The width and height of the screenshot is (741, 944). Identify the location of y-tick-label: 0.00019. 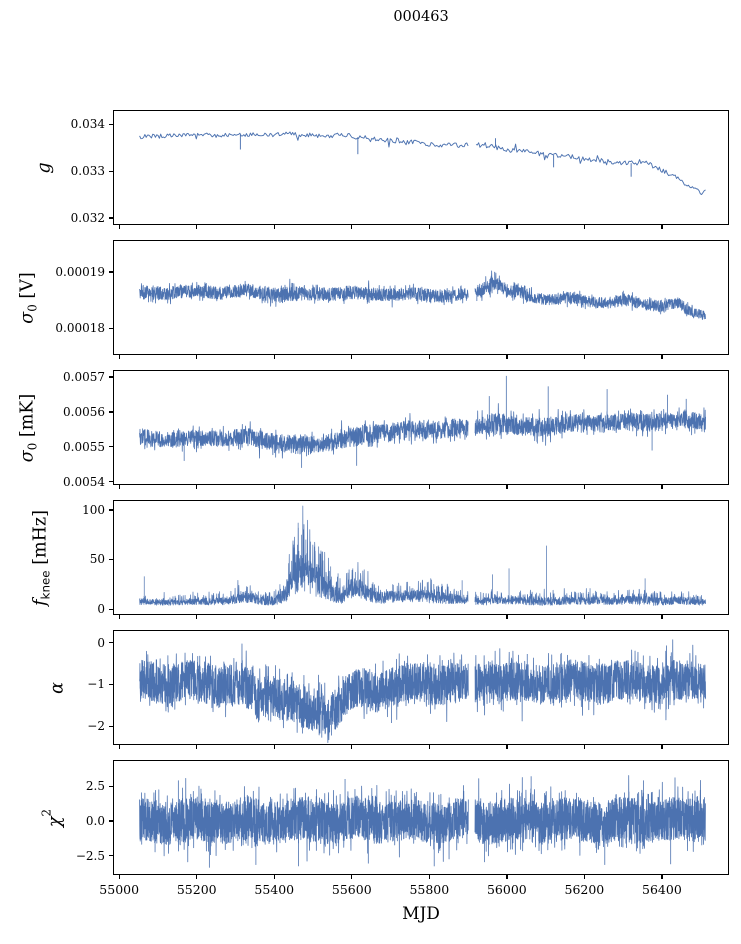
(80, 271).